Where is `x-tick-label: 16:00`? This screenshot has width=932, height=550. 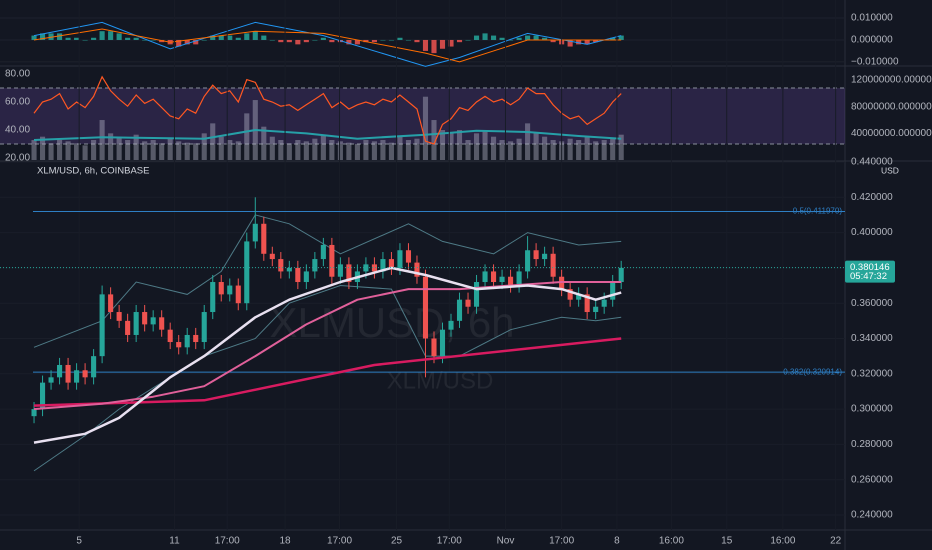
x-tick-label: 16:00 is located at coordinates (671, 541).